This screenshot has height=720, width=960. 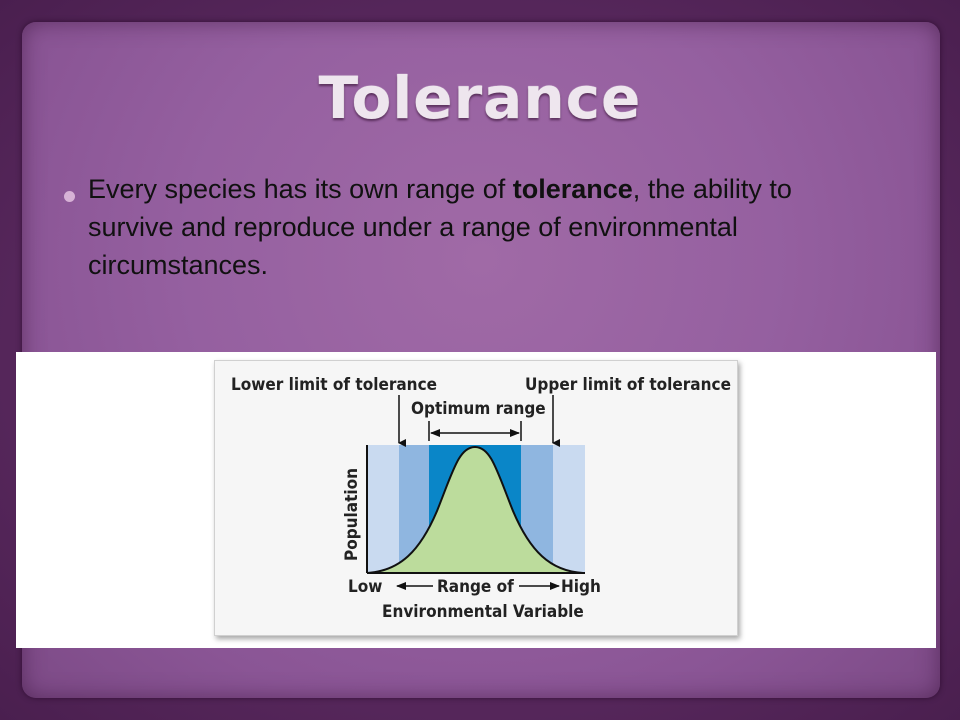 I want to click on optimum-range-label: Optimum range, so click(x=478, y=409).